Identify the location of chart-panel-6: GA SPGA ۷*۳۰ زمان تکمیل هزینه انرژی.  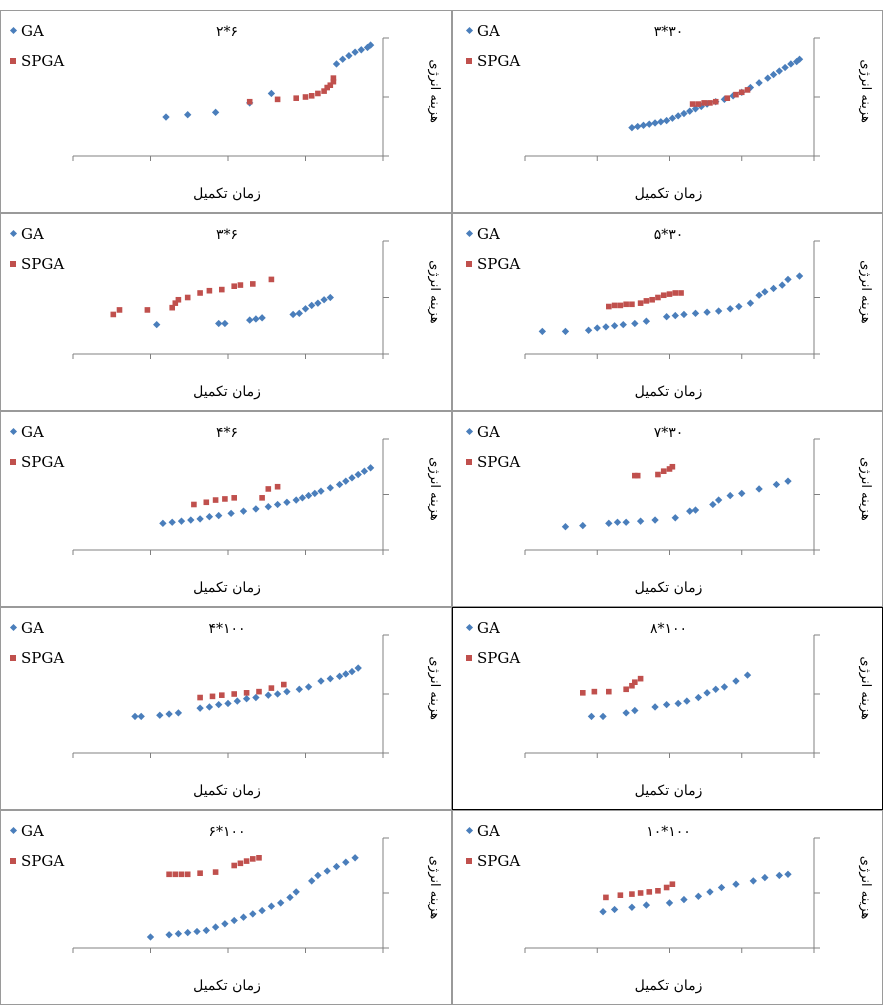
(667, 509).